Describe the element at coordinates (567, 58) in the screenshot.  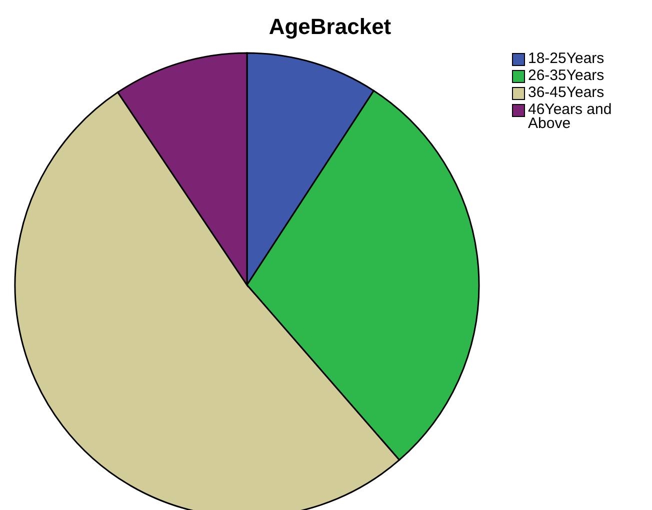
I see `legend-label: 18-25Years` at that location.